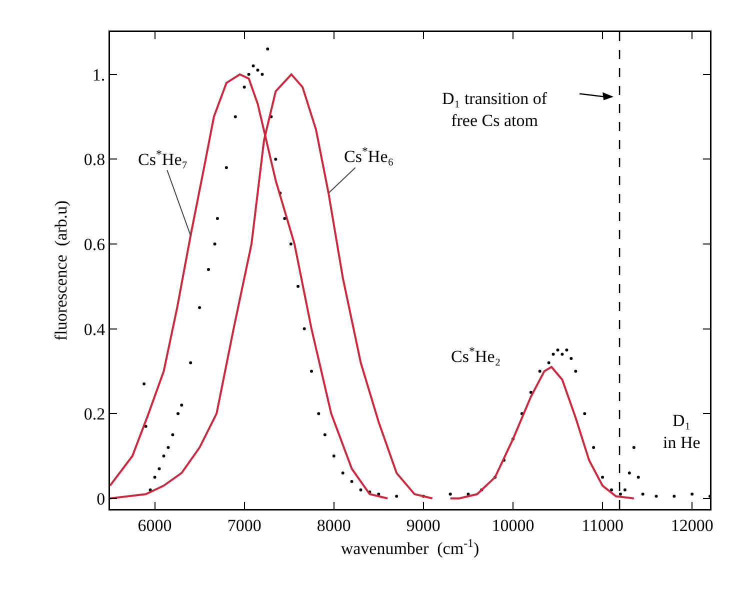 This screenshot has width=738, height=597. What do you see at coordinates (513, 525) in the screenshot?
I see `x-tick-label: 10000` at bounding box center [513, 525].